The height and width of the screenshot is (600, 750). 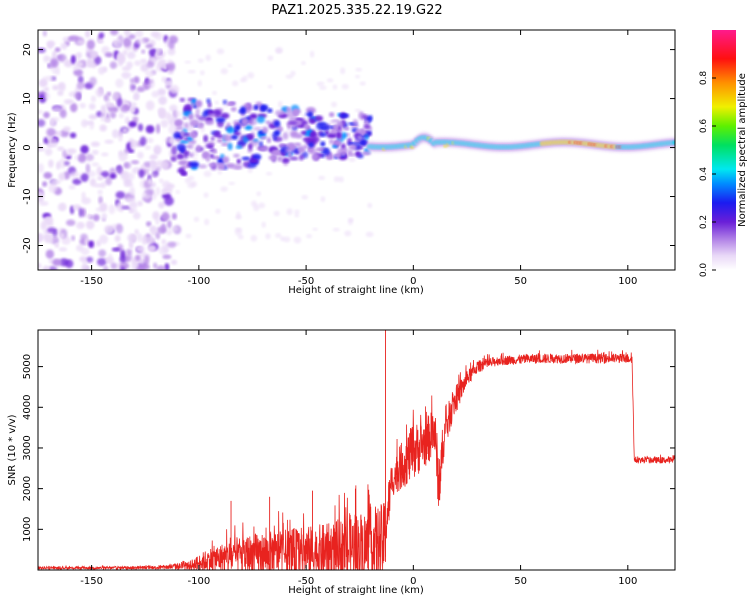 I want to click on spectrogram-x-tick-label: -50, so click(x=306, y=281).